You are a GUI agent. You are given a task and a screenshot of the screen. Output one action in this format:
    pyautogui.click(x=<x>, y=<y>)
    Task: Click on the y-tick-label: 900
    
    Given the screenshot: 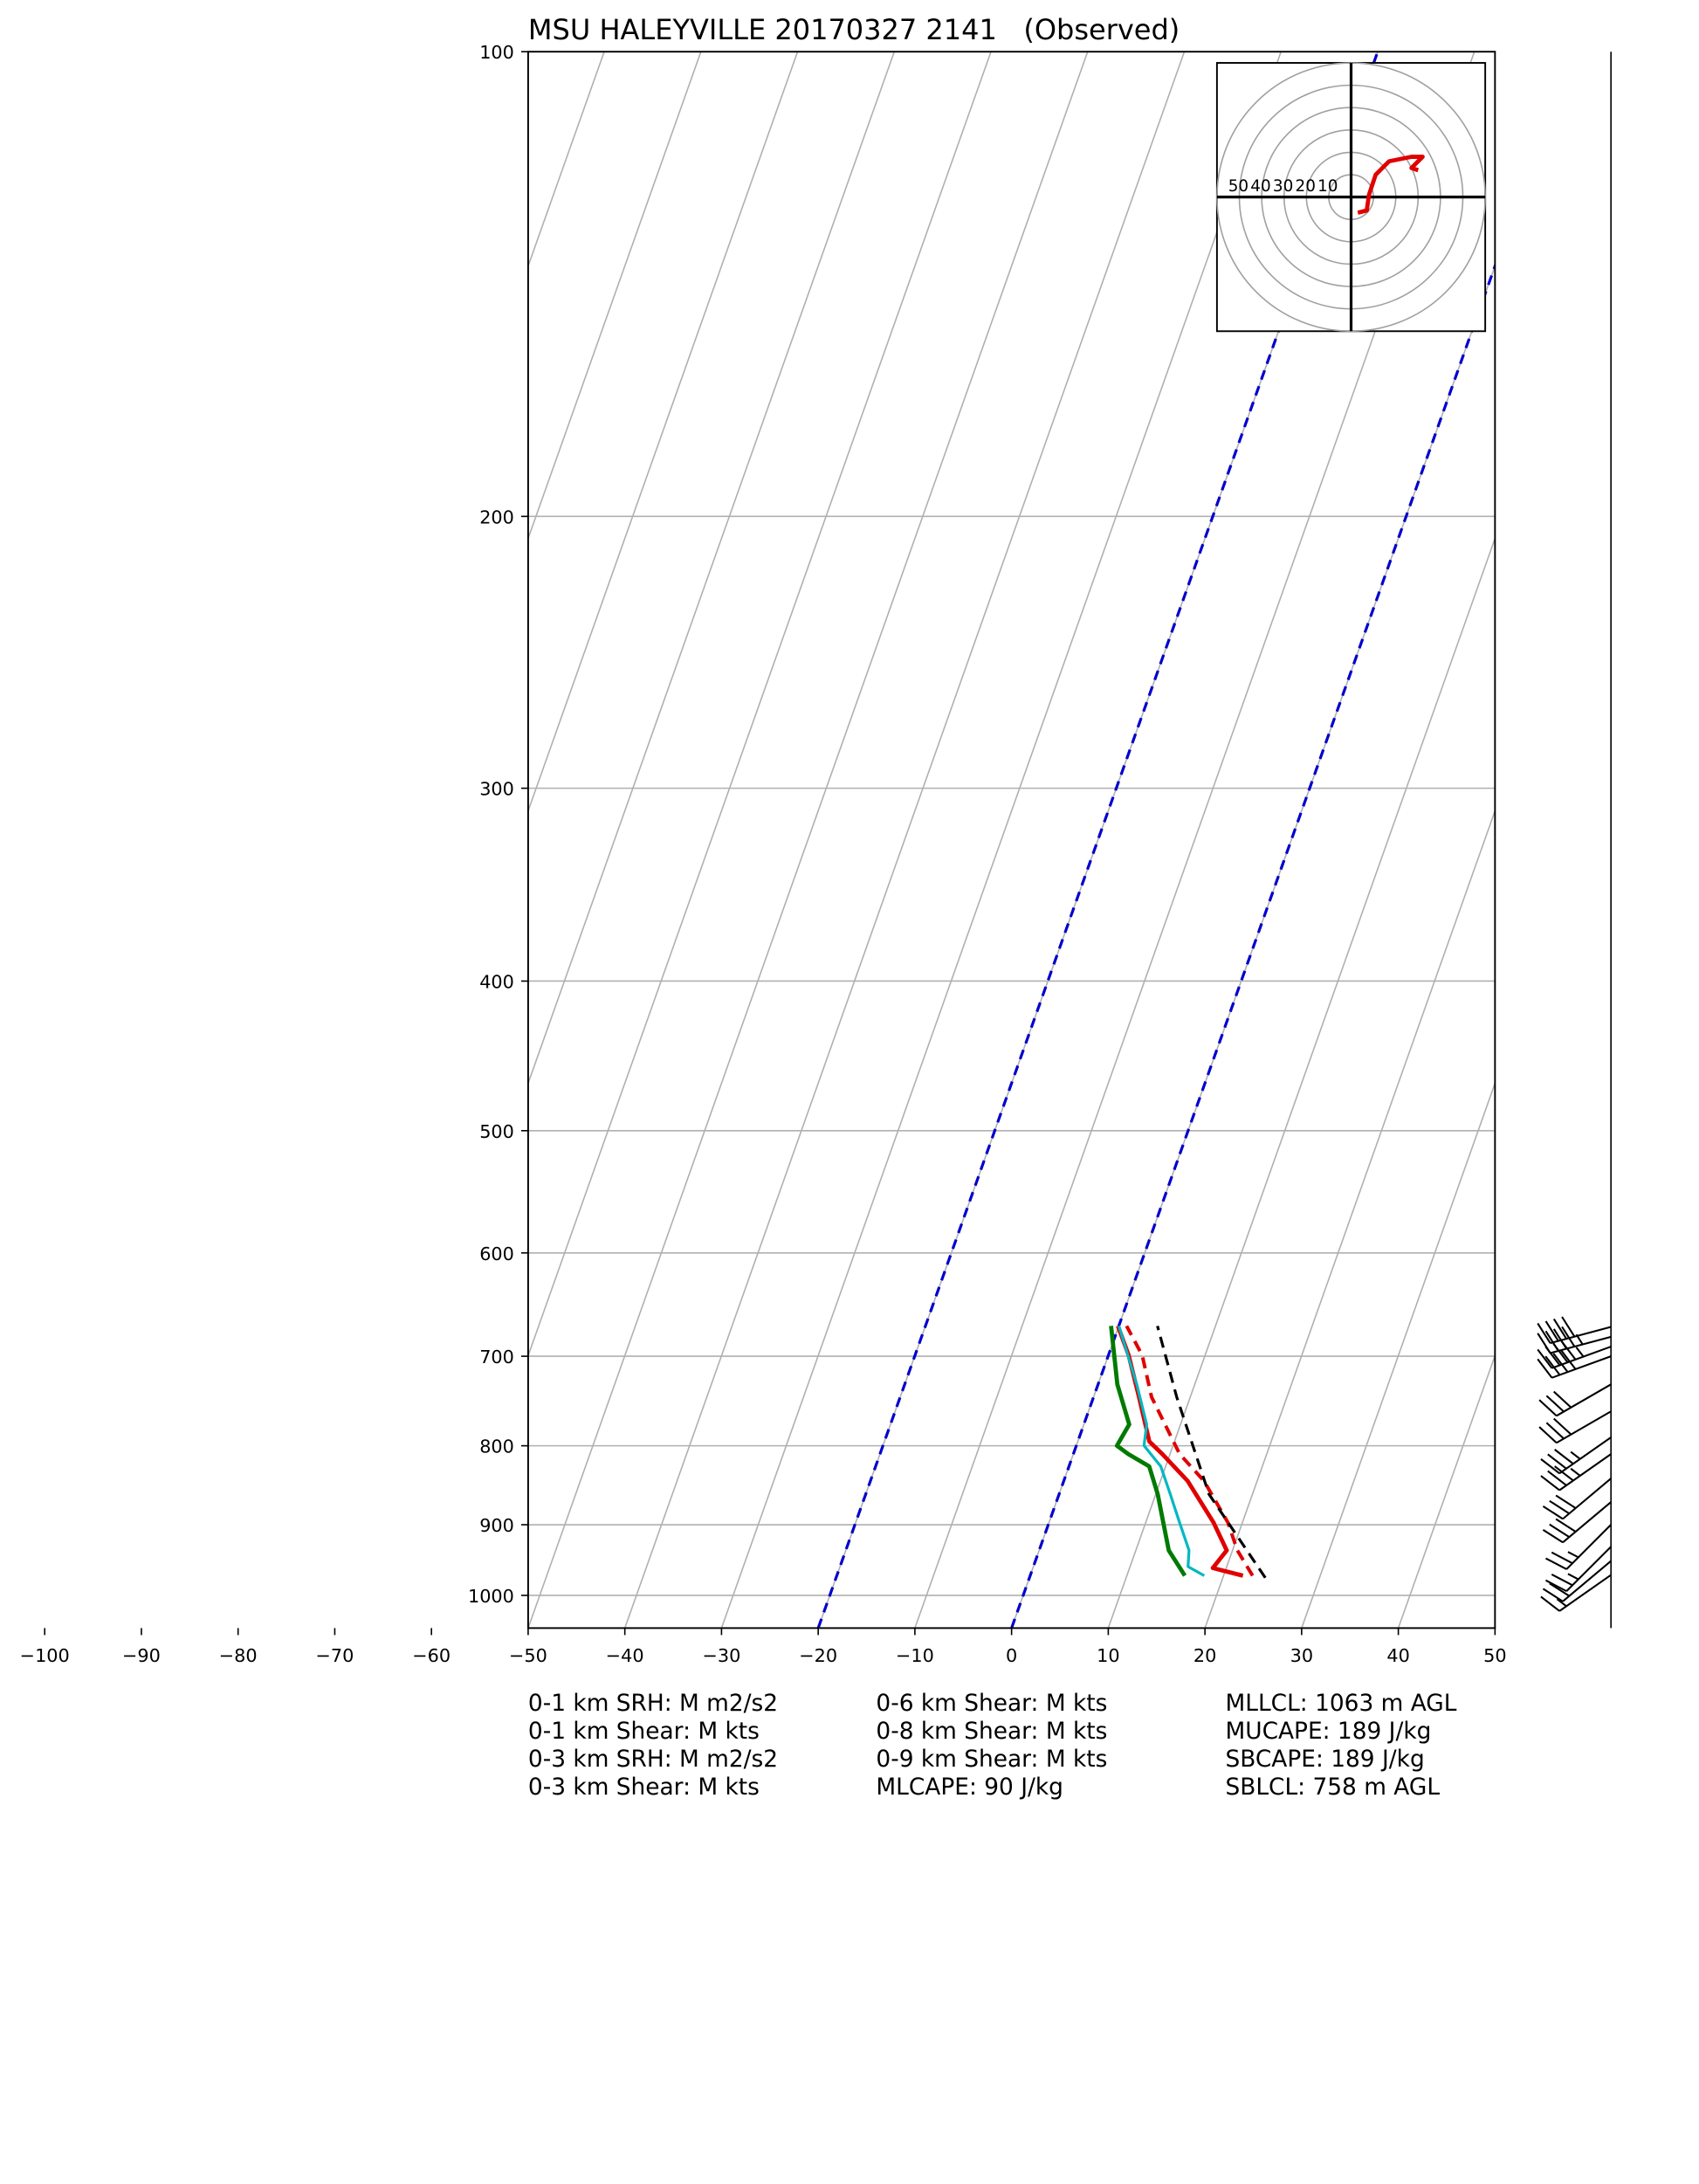 What is the action you would take?
    pyautogui.click(x=496, y=1525)
    